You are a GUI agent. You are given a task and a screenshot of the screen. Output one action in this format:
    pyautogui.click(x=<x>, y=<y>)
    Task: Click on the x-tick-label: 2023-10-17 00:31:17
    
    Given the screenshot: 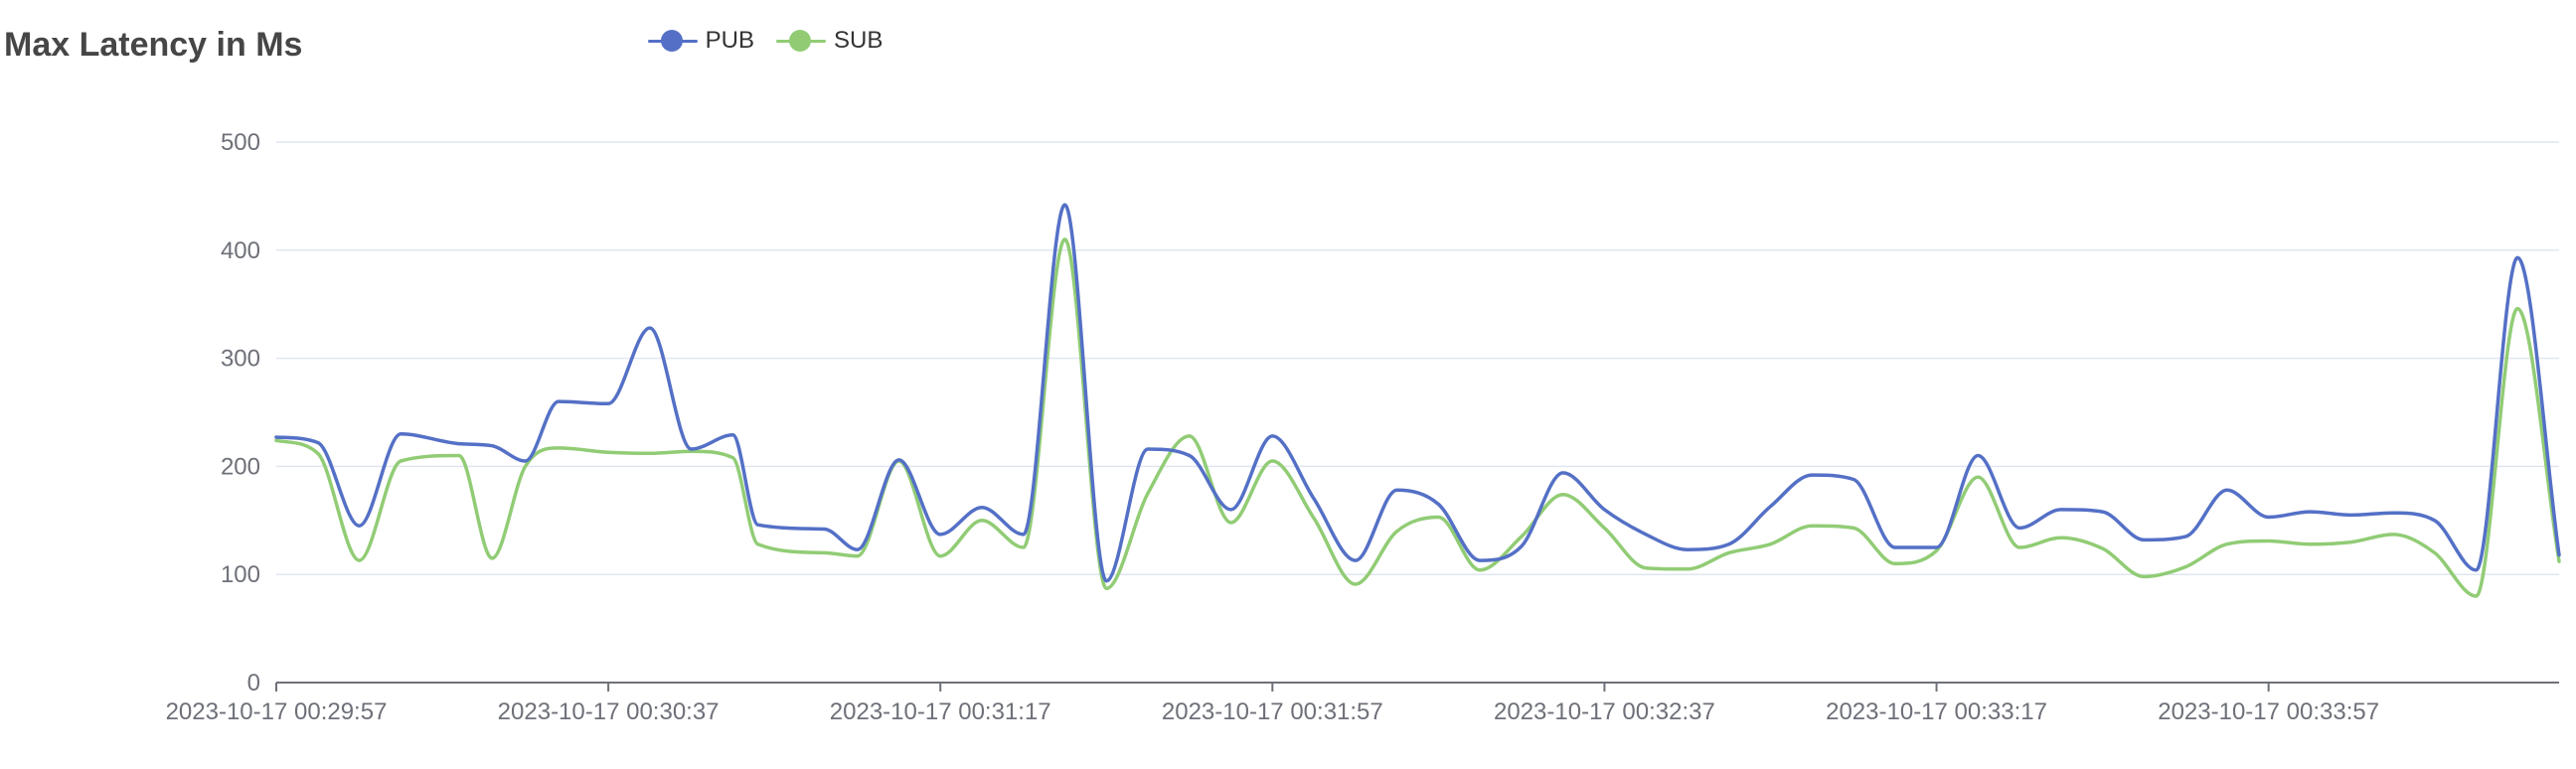 What is the action you would take?
    pyautogui.click(x=940, y=711)
    